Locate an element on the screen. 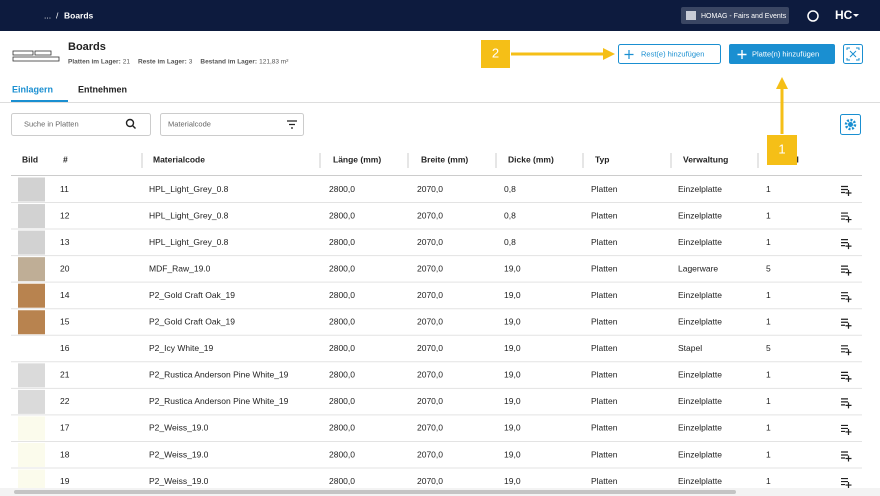  stat-label: Bestand im Lager: is located at coordinates (228, 62).